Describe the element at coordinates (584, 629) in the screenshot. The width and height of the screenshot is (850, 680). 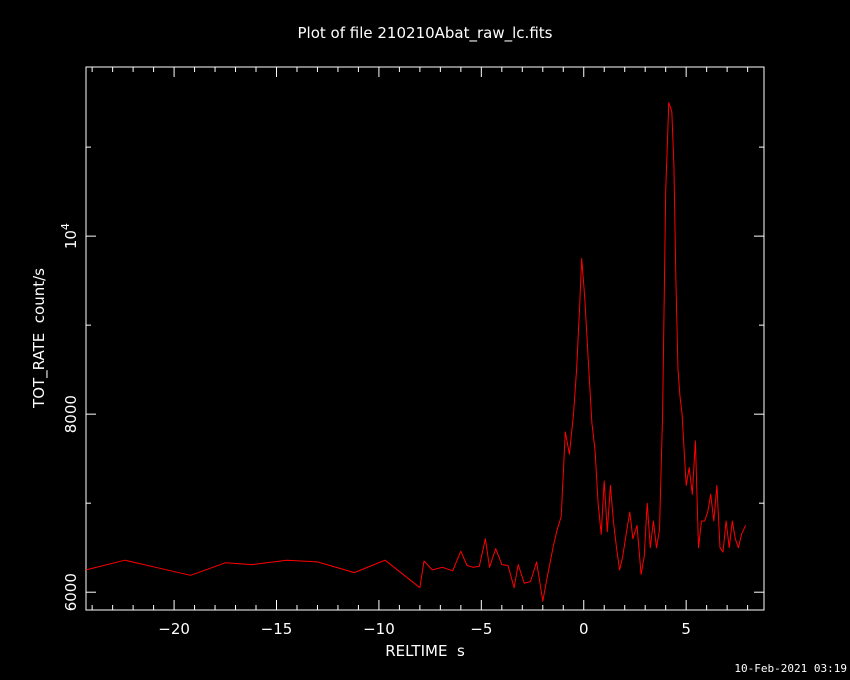
I see `x-tick-label: 0` at that location.